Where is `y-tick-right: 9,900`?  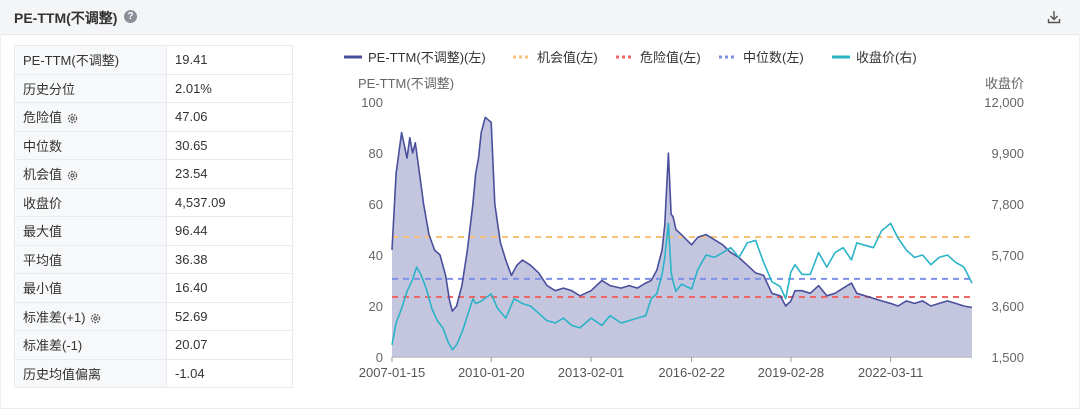
y-tick-right: 9,900 is located at coordinates (1007, 153).